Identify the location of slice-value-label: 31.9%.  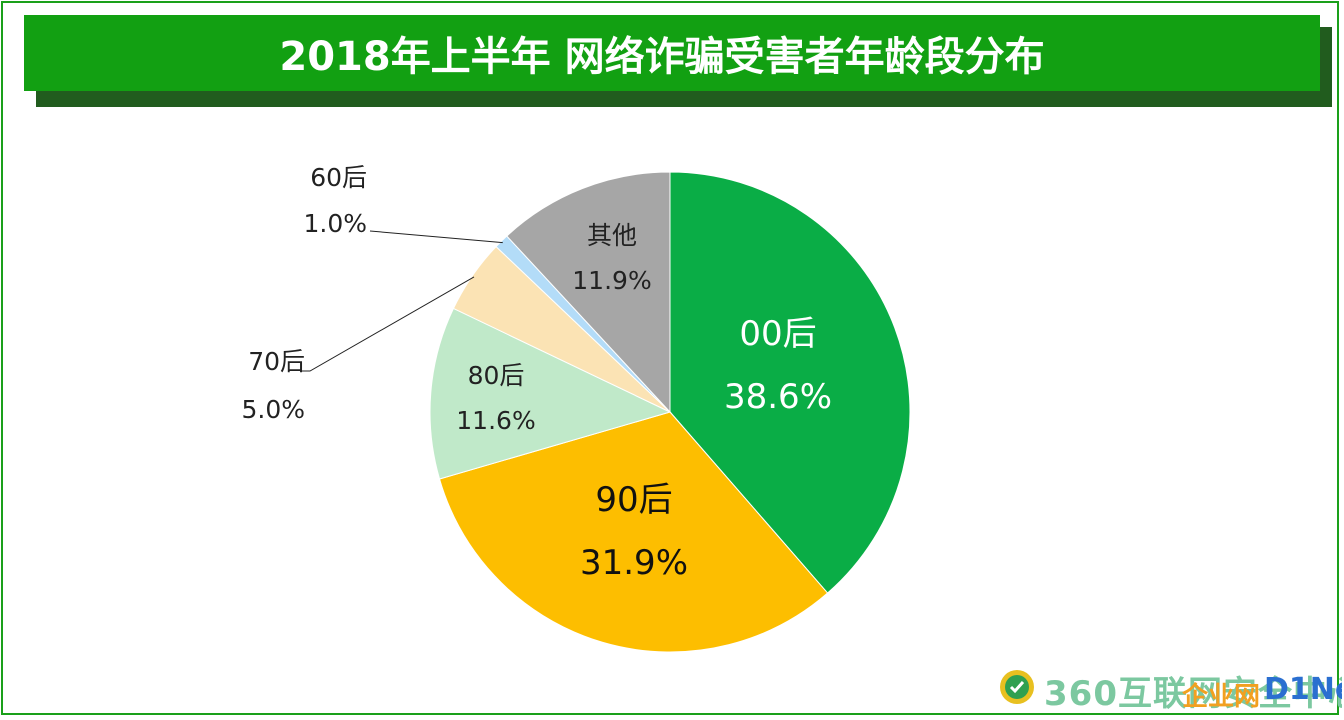
(634, 563).